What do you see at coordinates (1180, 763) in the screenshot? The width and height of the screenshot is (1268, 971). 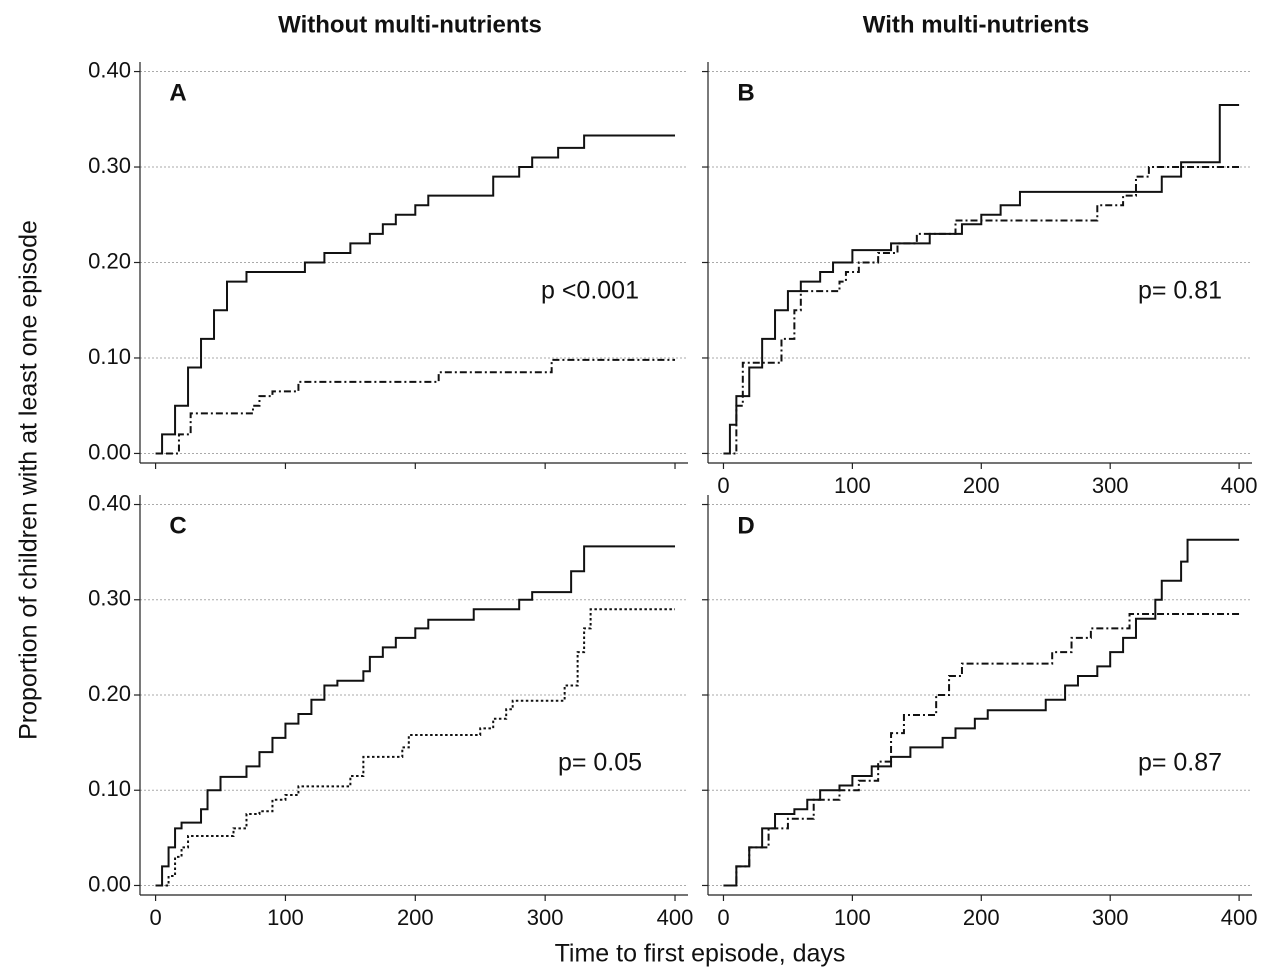 I see `annotation: p= 0.87` at bounding box center [1180, 763].